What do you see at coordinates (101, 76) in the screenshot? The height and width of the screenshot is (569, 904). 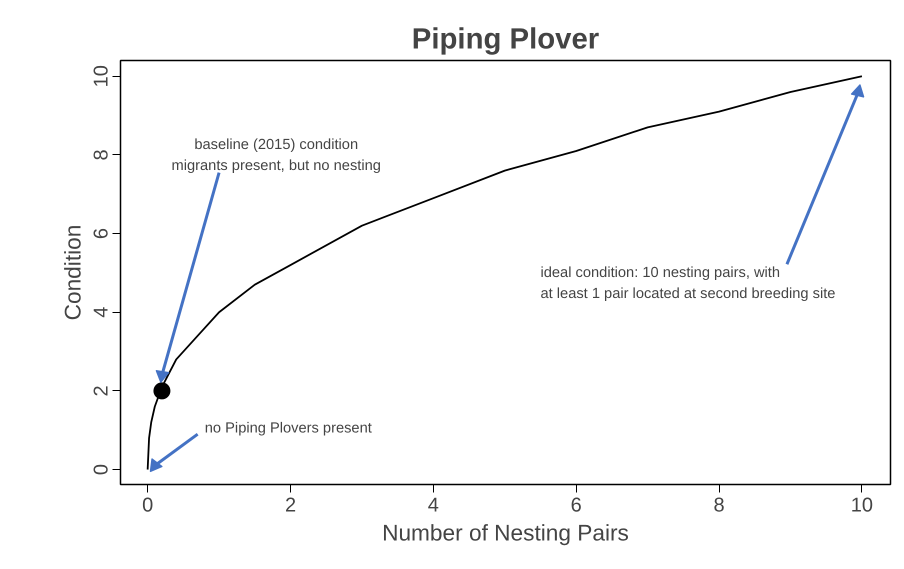 I see `y-tick-label: 10` at bounding box center [101, 76].